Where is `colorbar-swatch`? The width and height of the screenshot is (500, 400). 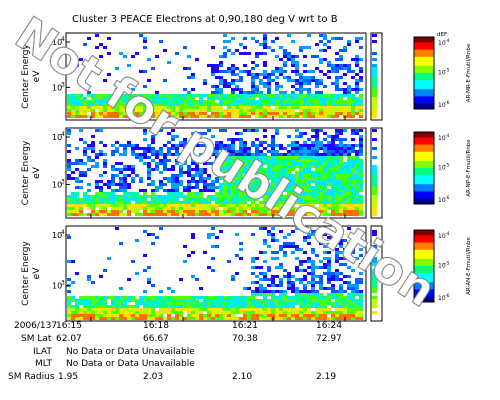 colorbar-swatch is located at coordinates (424, 54).